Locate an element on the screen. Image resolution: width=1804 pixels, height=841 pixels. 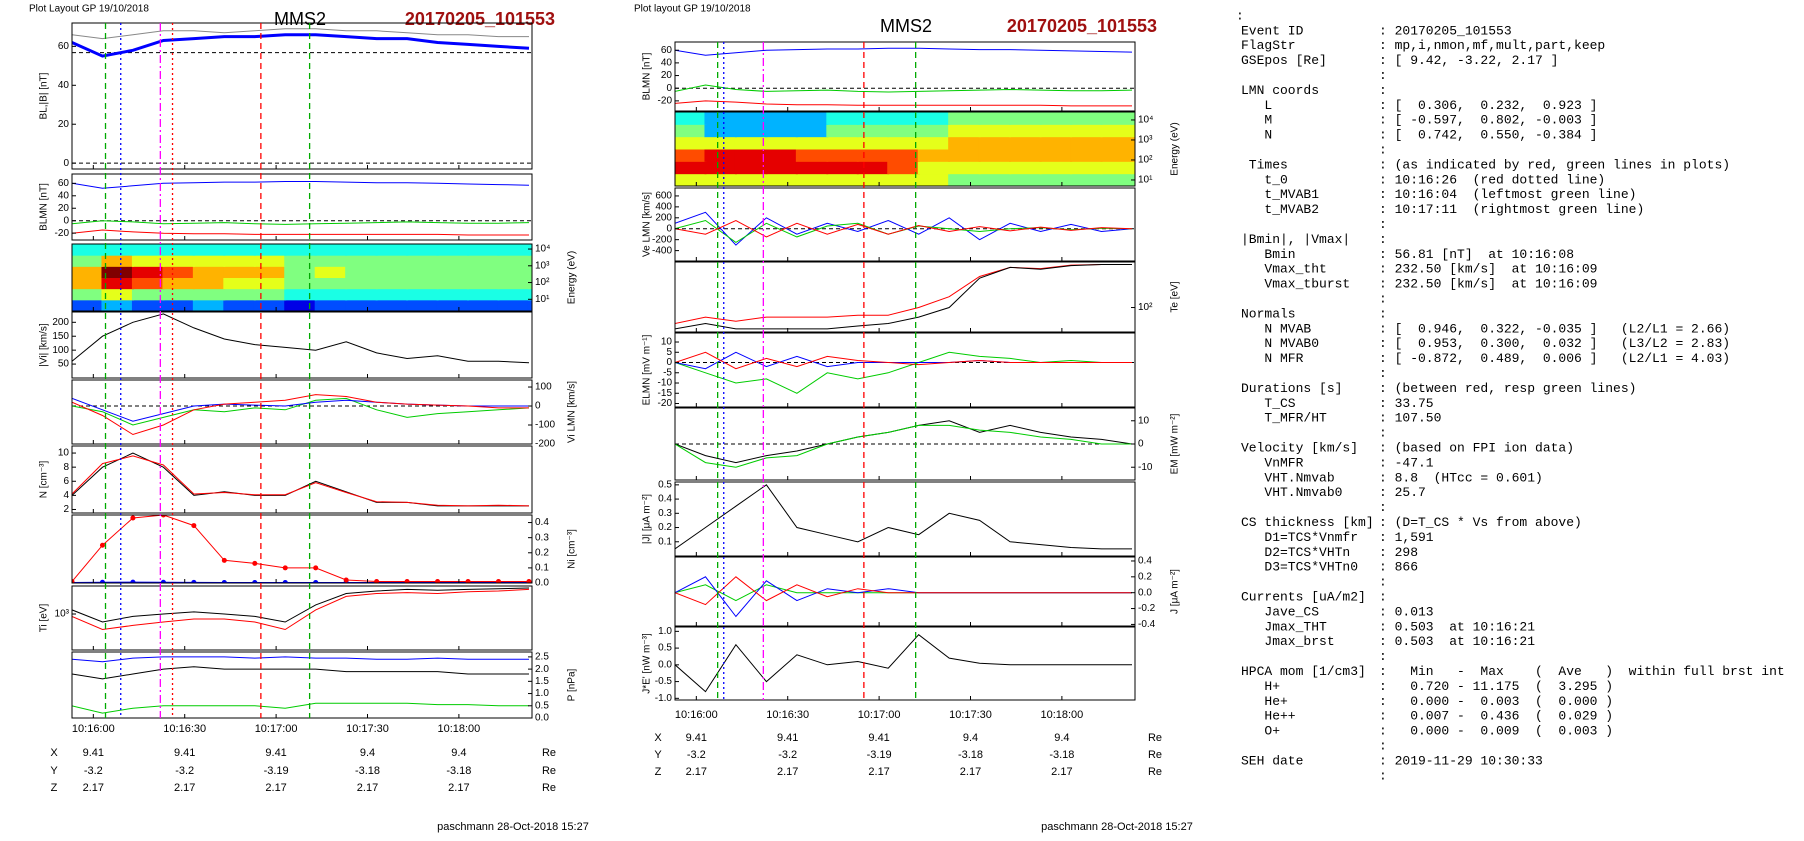
y-tick-label: 0.0 is located at coordinates (665, 664).